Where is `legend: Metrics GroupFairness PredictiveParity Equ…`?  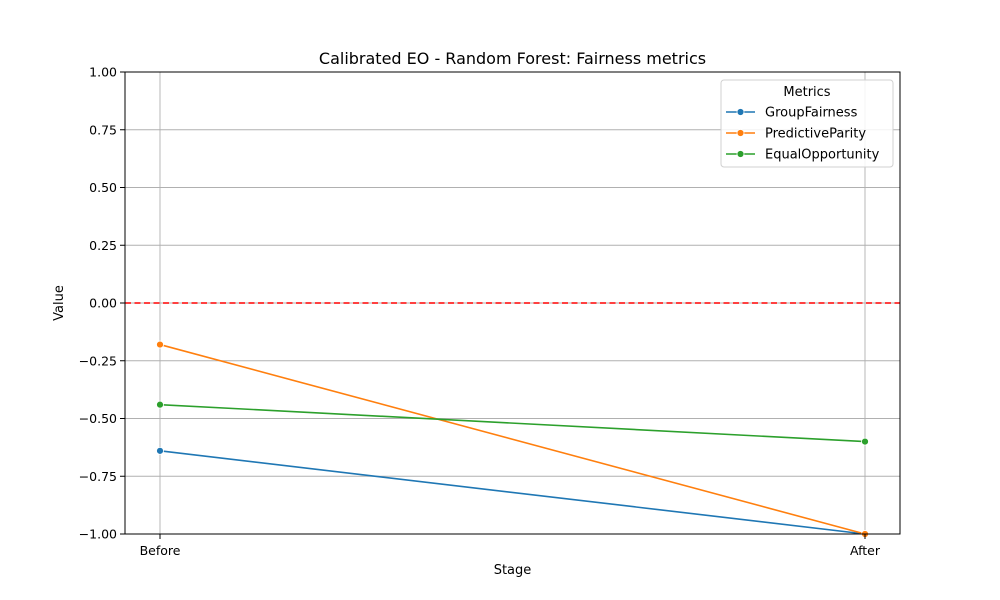
legend: Metrics GroupFairness PredictiveParity Equ… is located at coordinates (807, 123).